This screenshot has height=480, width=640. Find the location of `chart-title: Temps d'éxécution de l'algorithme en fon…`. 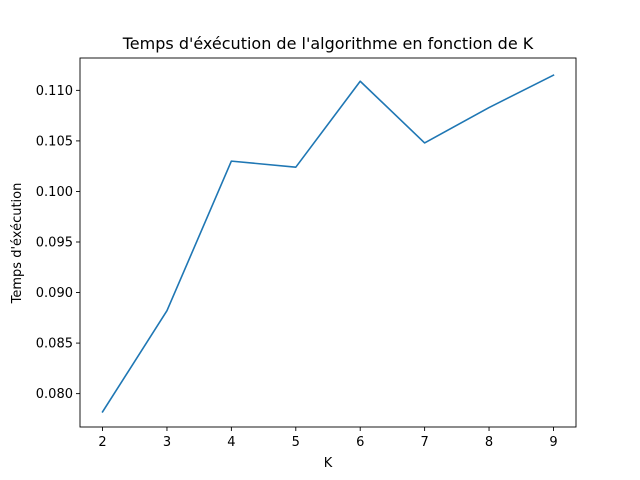

chart-title: Temps d'éxécution de l'algorithme en fon… is located at coordinates (328, 43).